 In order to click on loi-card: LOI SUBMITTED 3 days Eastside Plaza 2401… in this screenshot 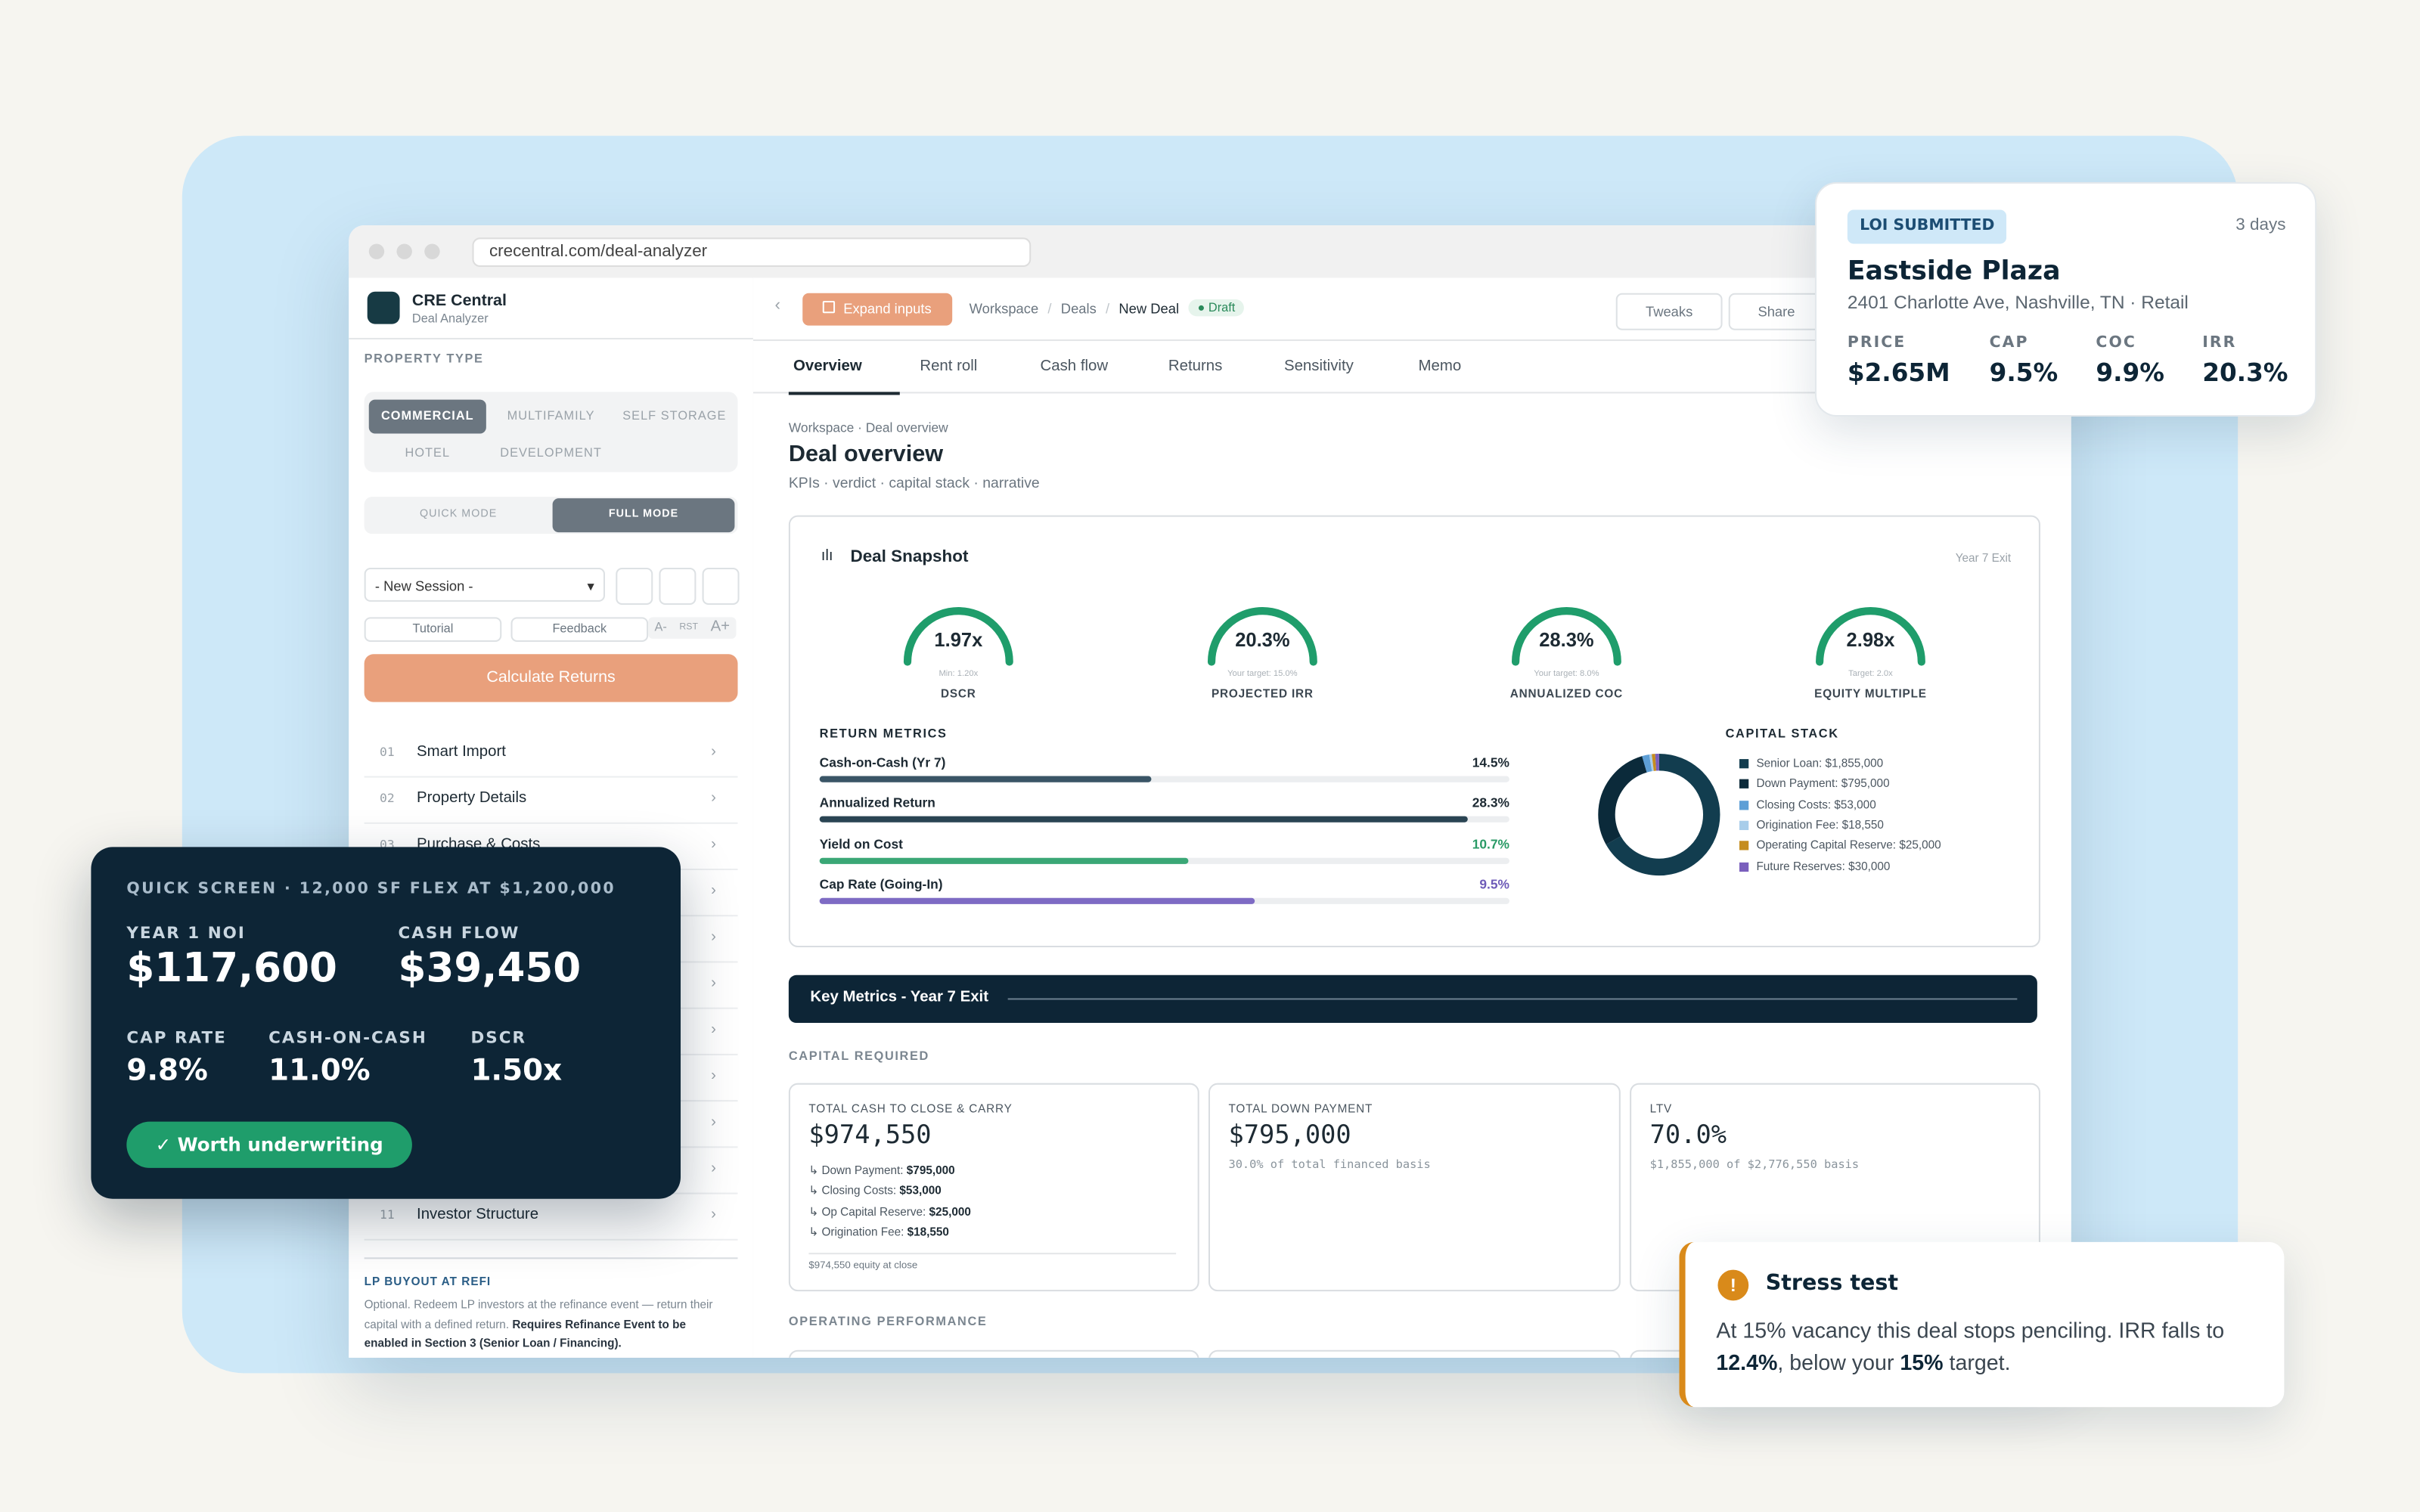, I will do `click(2065, 299)`.